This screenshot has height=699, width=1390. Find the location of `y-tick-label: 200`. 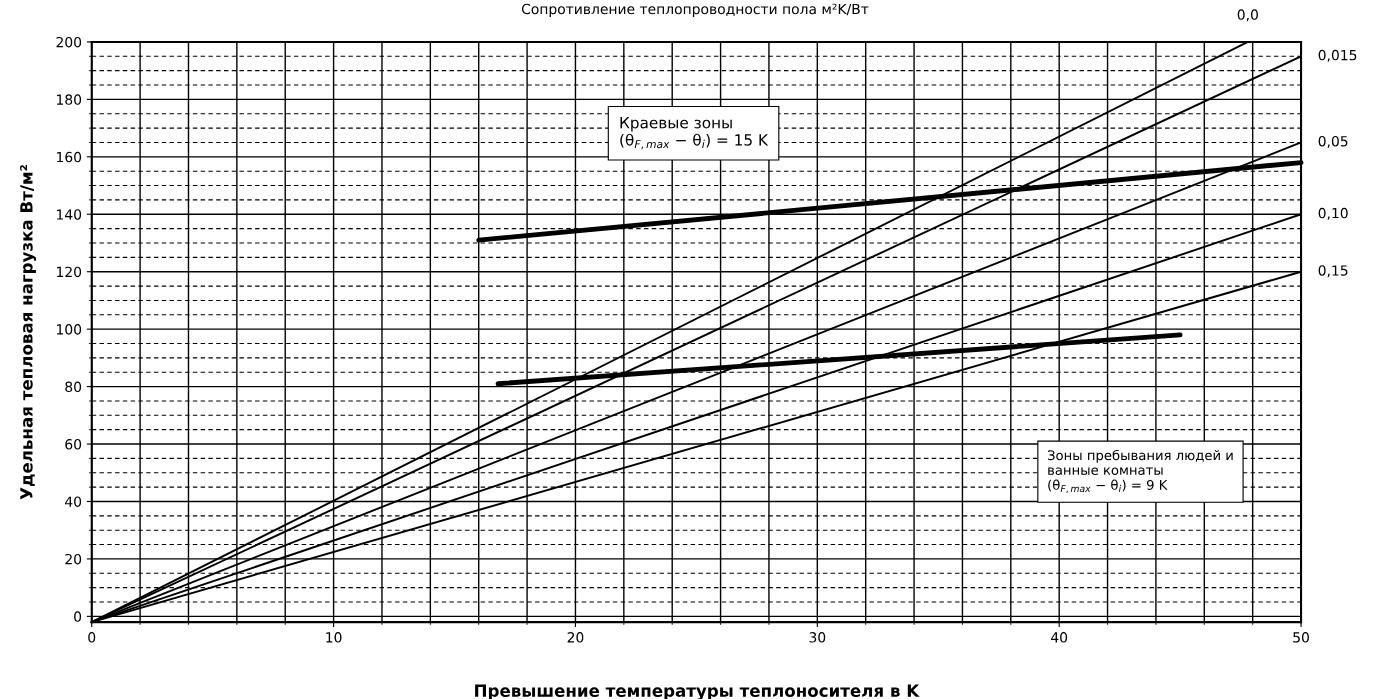

y-tick-label: 200 is located at coordinates (69, 42).